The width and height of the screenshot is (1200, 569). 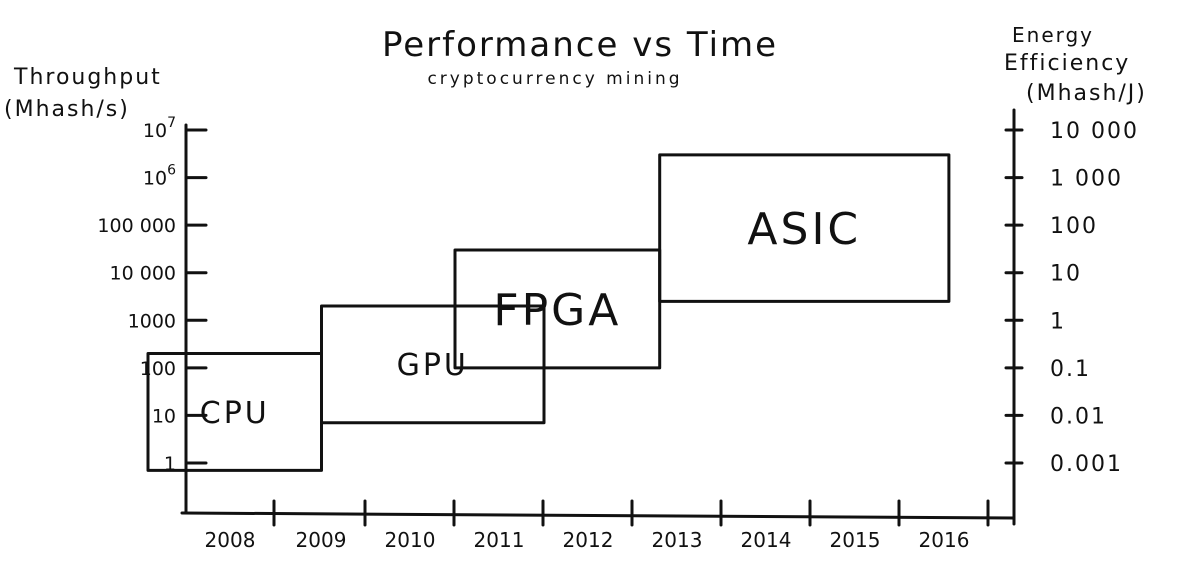 I want to click on series-label-gpu: GPU, so click(x=433, y=365).